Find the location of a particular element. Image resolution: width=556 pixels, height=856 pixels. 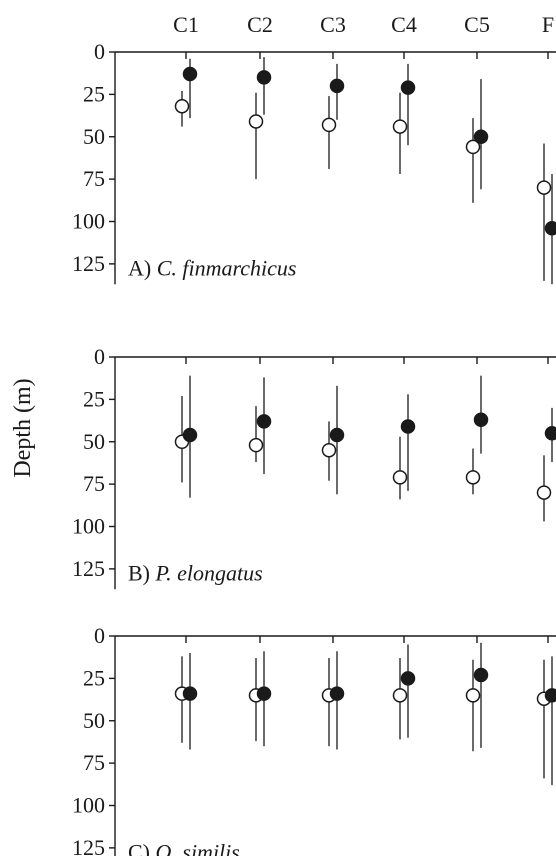

y-axis-title: Depth (m) is located at coordinates (23, 427).